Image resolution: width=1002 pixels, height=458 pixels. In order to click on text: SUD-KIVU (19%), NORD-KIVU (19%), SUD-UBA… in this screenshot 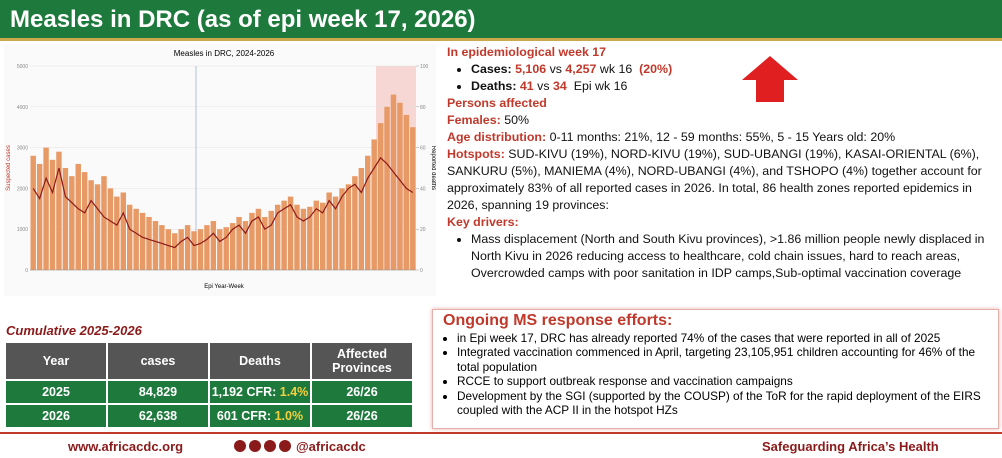, I will do `click(714, 179)`.